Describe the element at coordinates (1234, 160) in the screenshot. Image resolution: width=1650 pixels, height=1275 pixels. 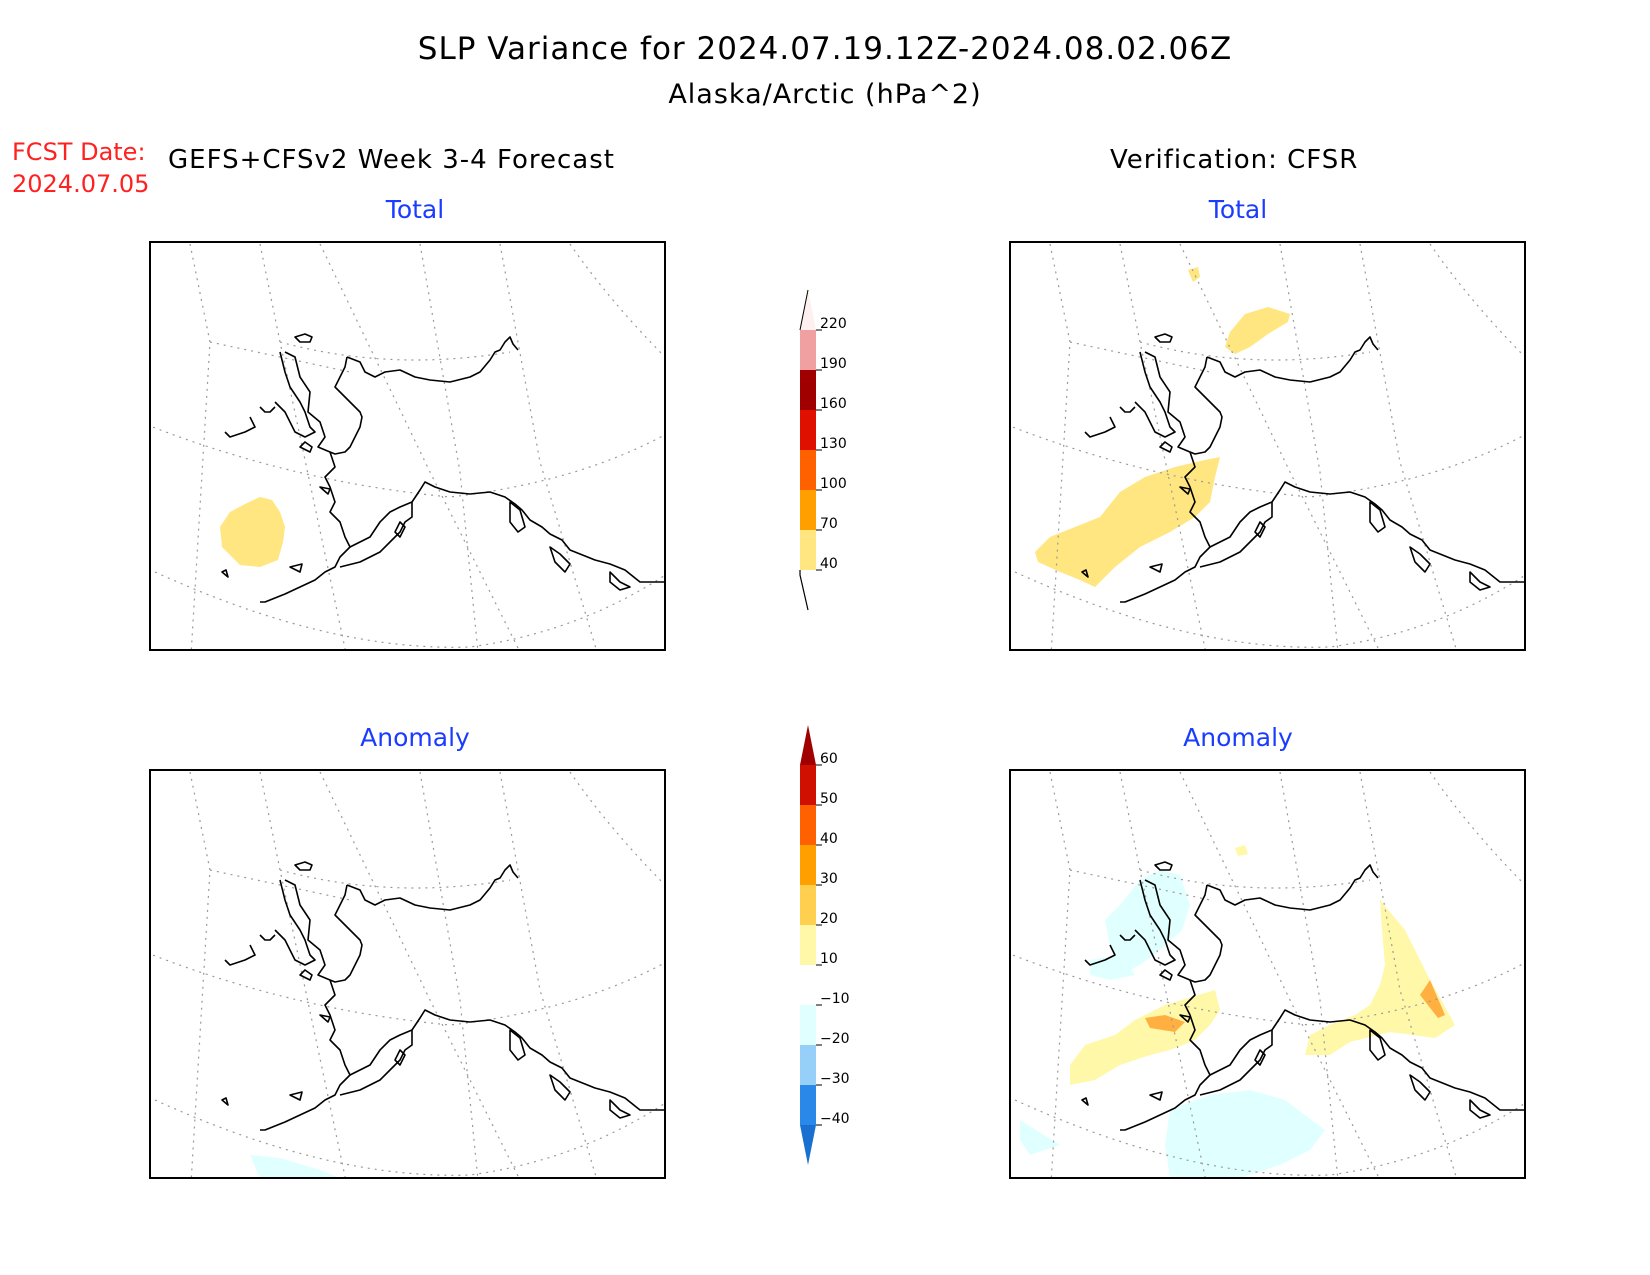
I see `verification-header: Verification: CFSR` at that location.